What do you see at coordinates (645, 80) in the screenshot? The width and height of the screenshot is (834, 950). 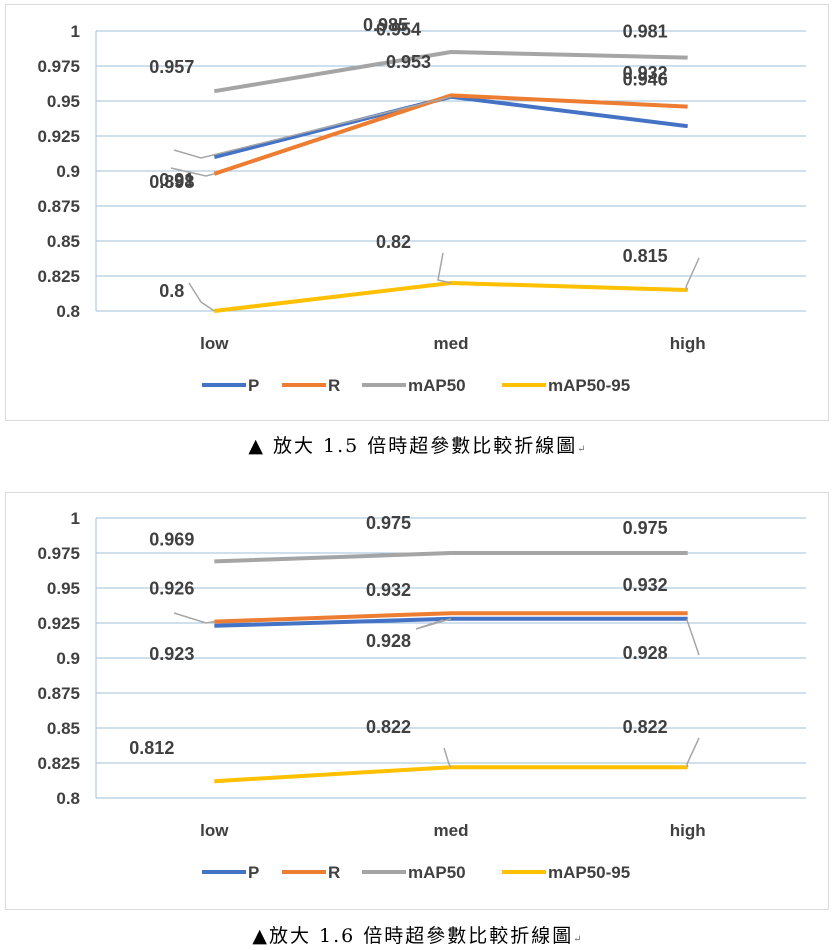 I see `data-label-r: 0.946` at bounding box center [645, 80].